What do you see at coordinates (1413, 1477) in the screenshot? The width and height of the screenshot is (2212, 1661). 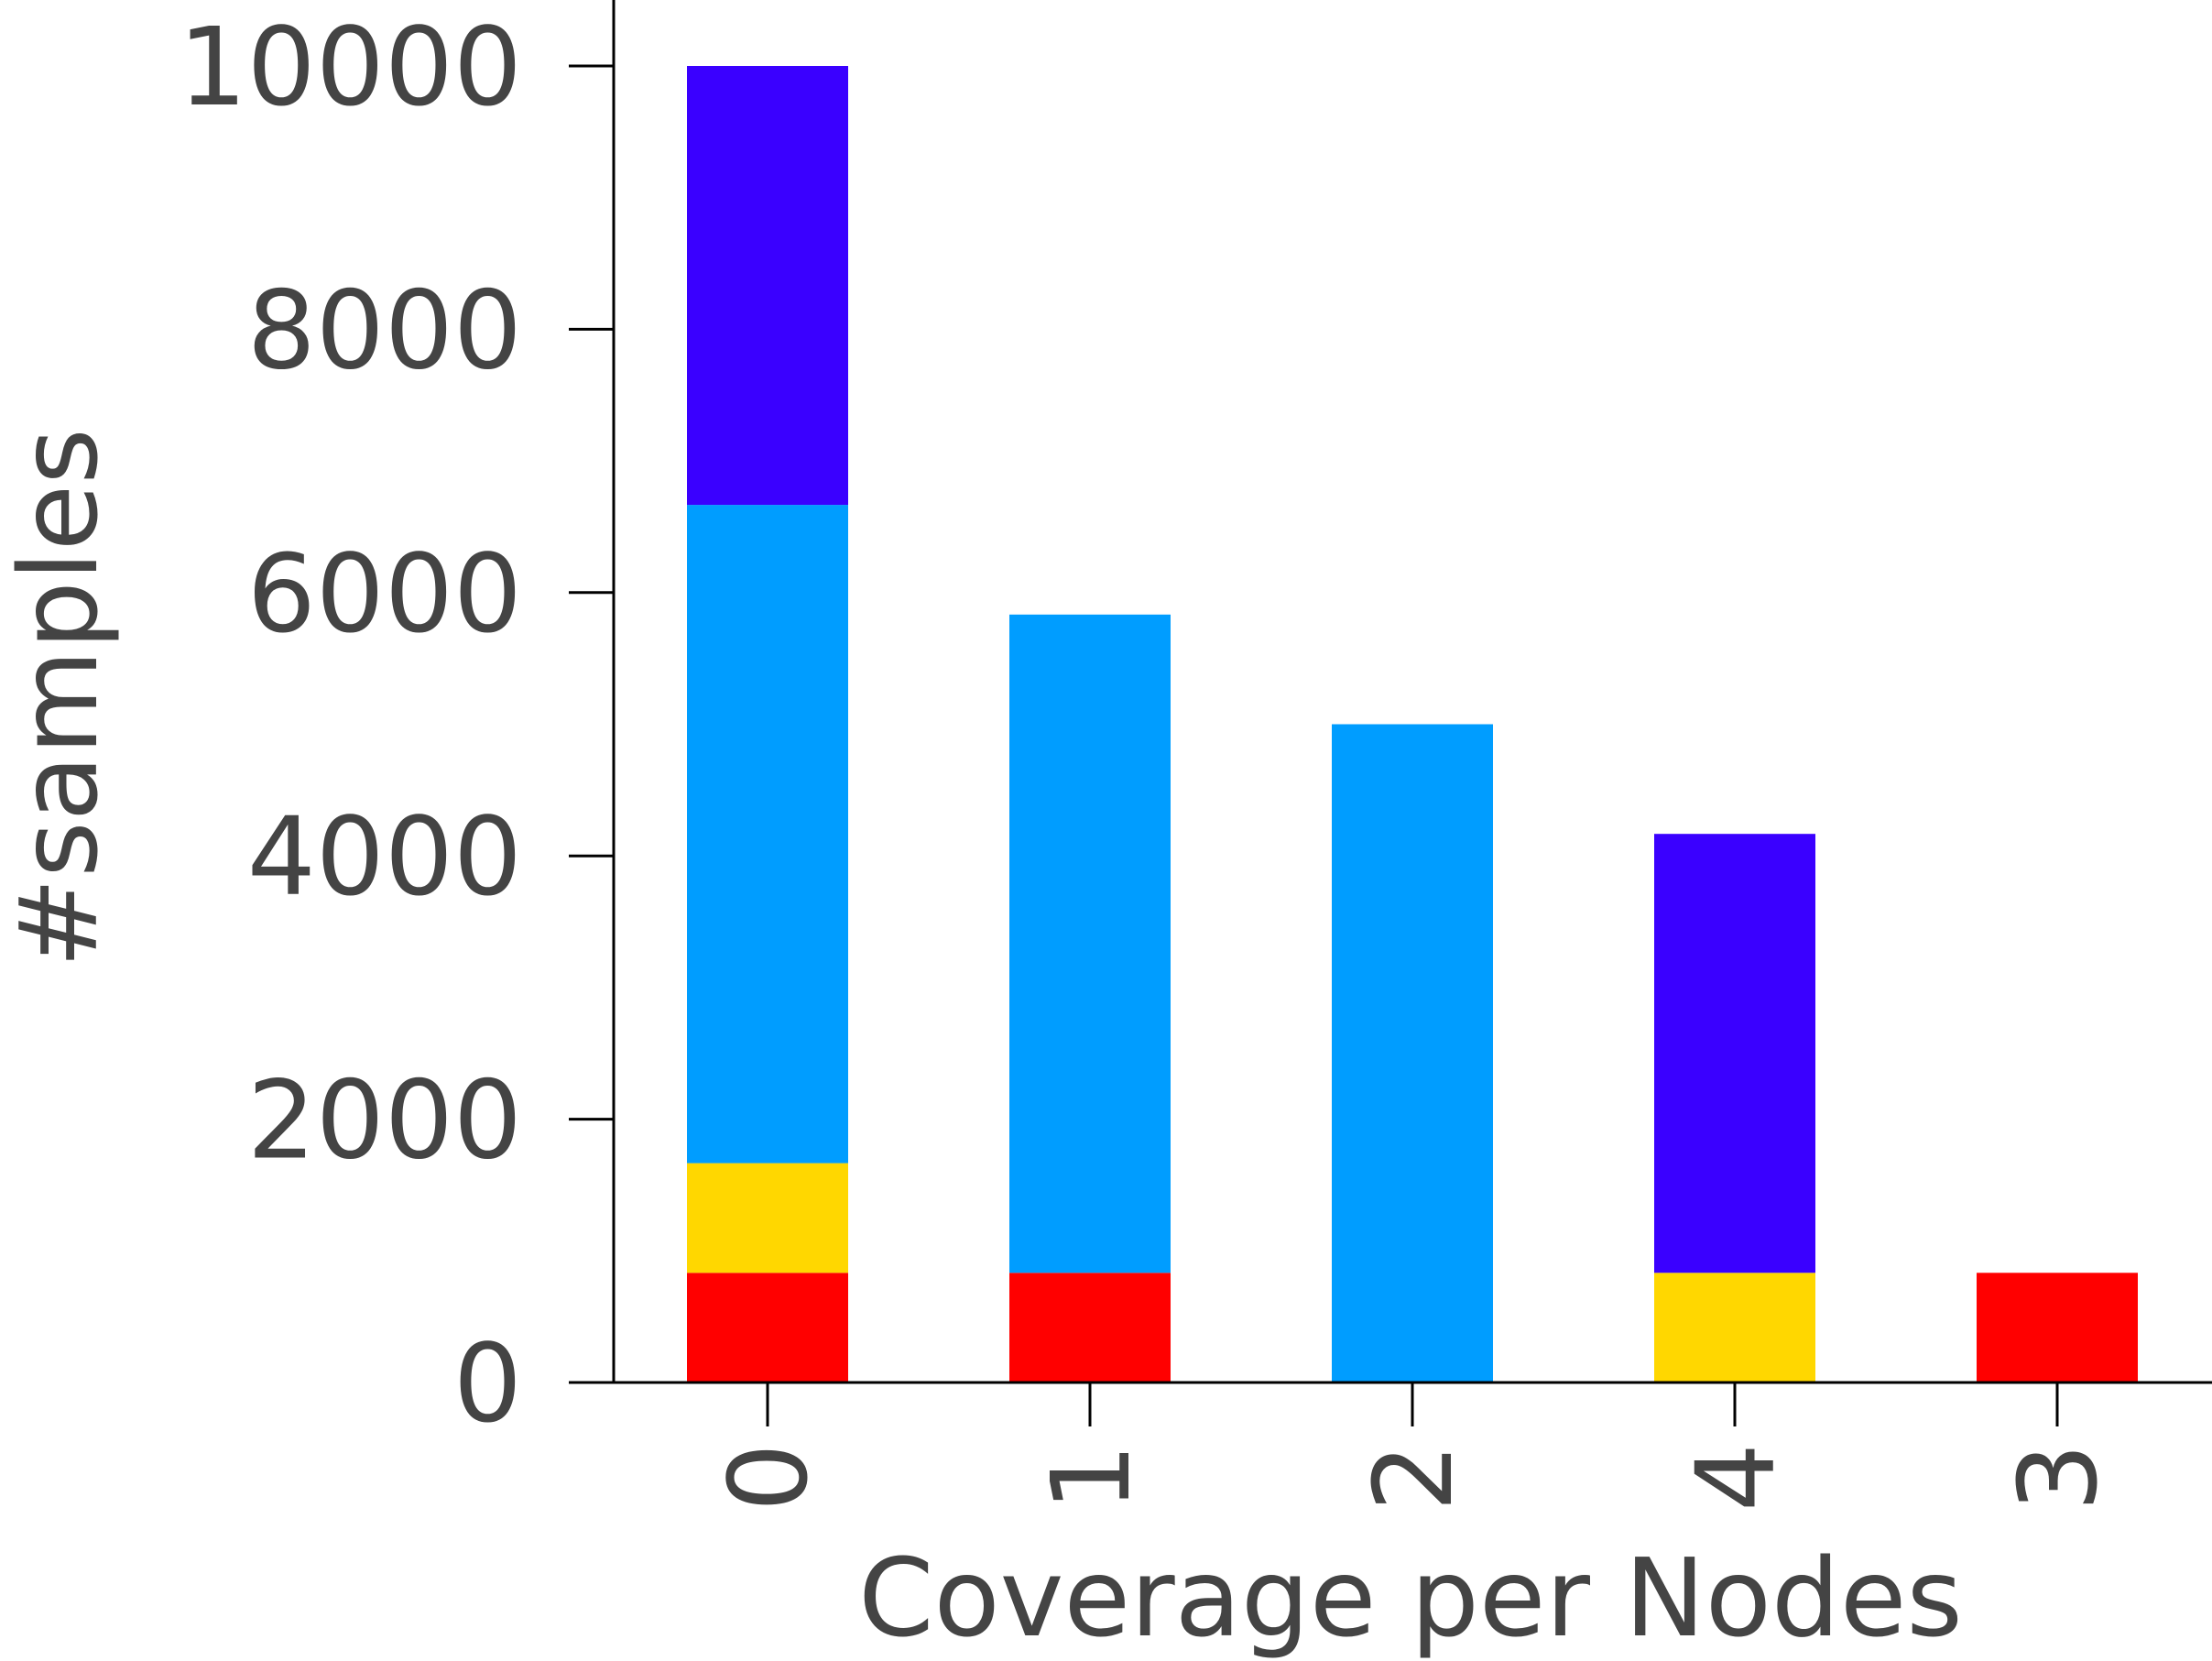 I see `x-tick-label-2: 2` at bounding box center [1413, 1477].